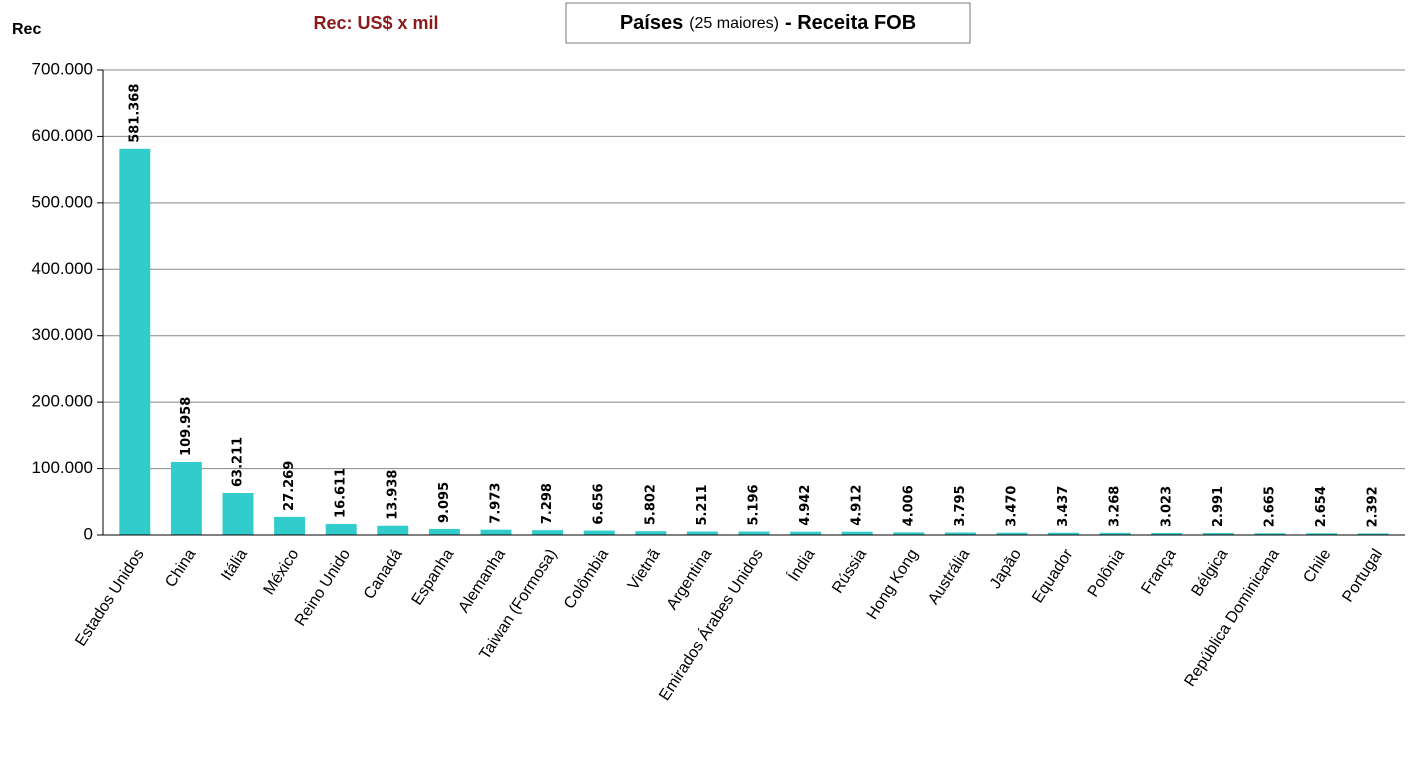  I want to click on y-tick-label: 0, so click(88, 533).